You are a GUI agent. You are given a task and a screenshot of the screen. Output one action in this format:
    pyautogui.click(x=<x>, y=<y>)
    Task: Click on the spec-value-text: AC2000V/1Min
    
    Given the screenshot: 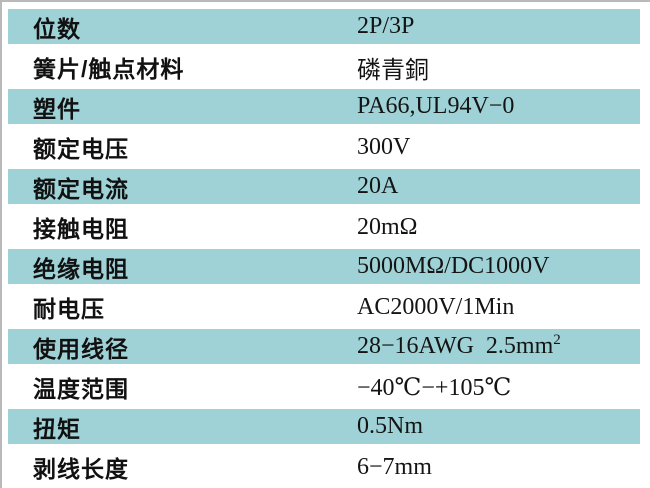 What is the action you would take?
    pyautogui.click(x=436, y=306)
    